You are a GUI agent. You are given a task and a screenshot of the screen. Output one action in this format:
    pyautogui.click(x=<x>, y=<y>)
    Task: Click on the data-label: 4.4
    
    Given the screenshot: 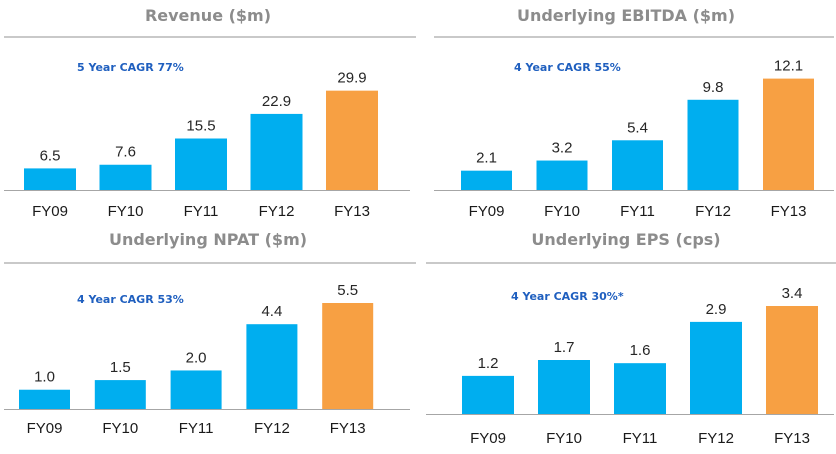 What is the action you would take?
    pyautogui.click(x=271, y=311)
    